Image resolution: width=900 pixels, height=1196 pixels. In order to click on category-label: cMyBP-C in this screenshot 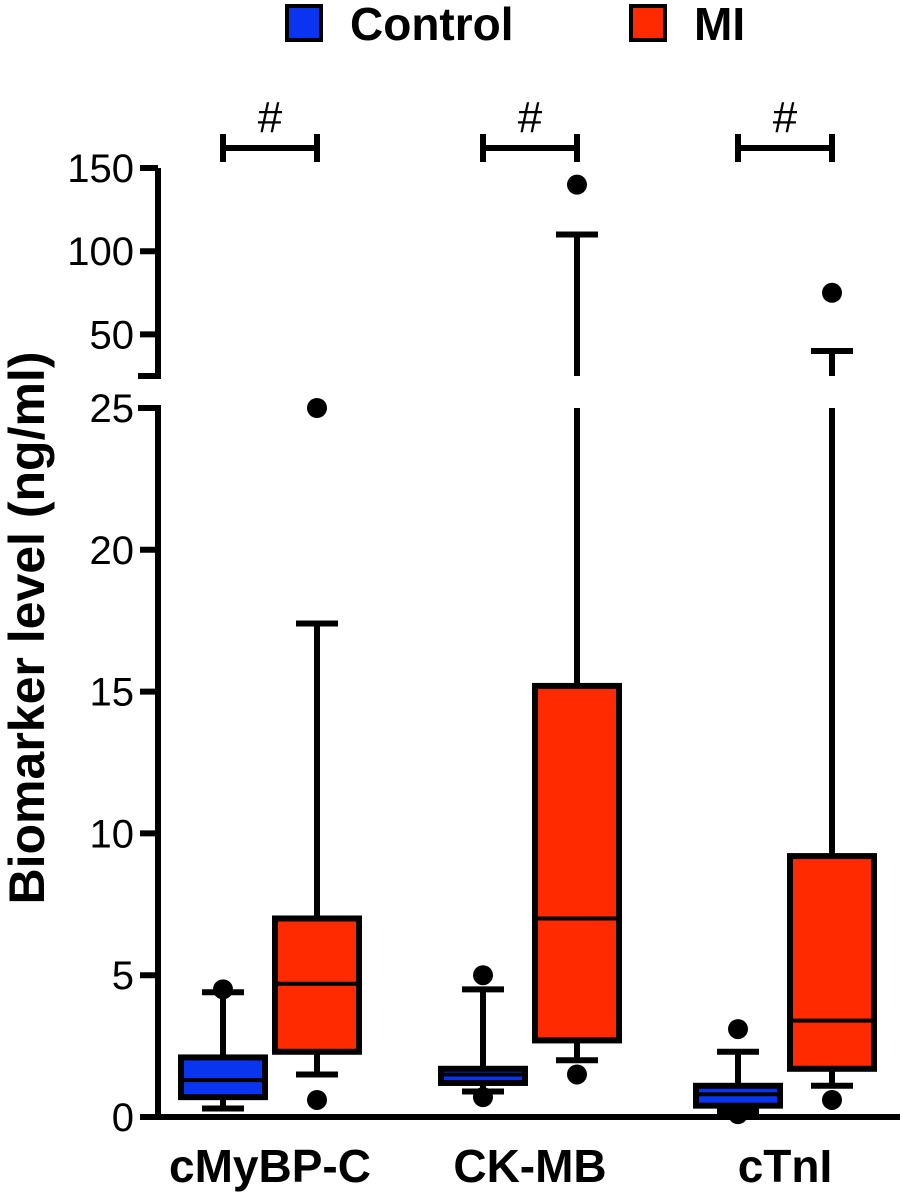, I will do `click(270, 1166)`.